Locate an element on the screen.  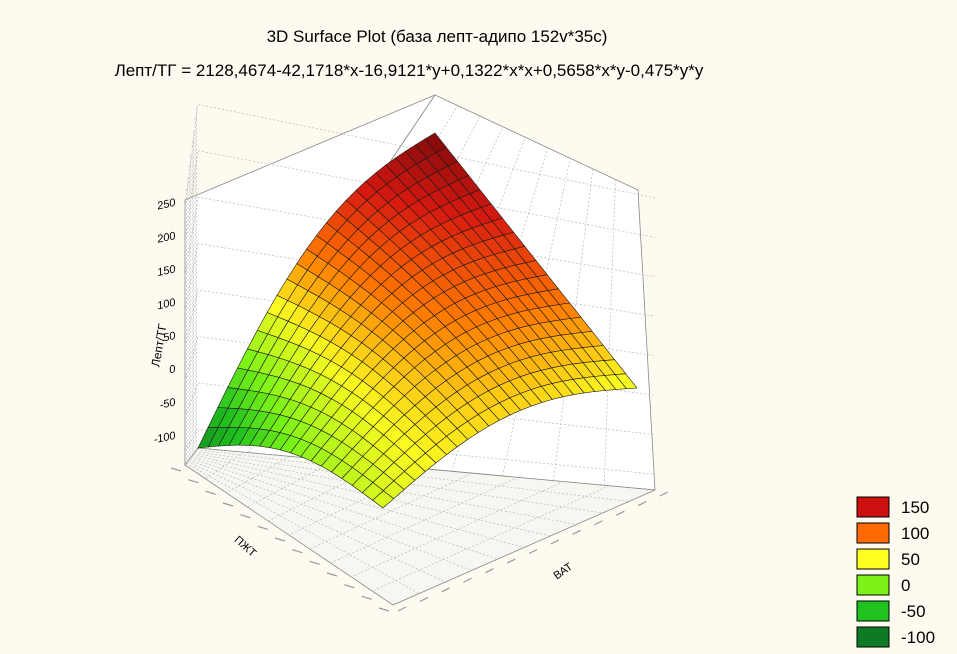
surface-cell is located at coordinates (383, 499).